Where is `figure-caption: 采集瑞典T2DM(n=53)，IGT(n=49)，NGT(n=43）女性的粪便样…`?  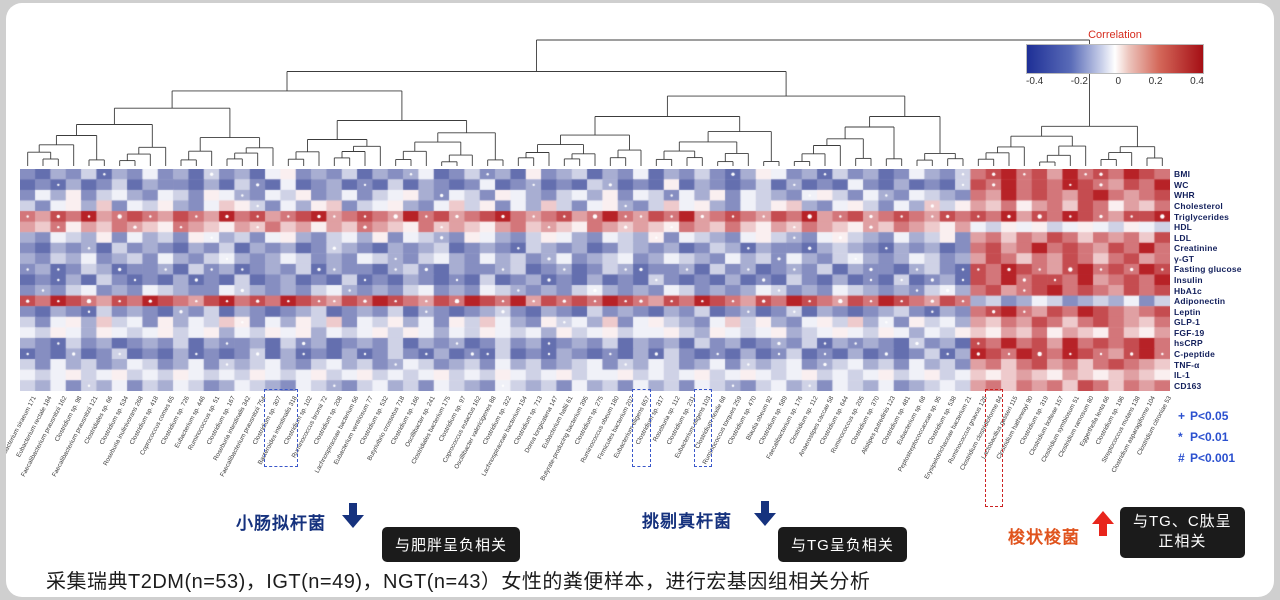 figure-caption: 采集瑞典T2DM(n=53)，IGT(n=49)，NGT(n=43）女性的粪便样… is located at coordinates (458, 582).